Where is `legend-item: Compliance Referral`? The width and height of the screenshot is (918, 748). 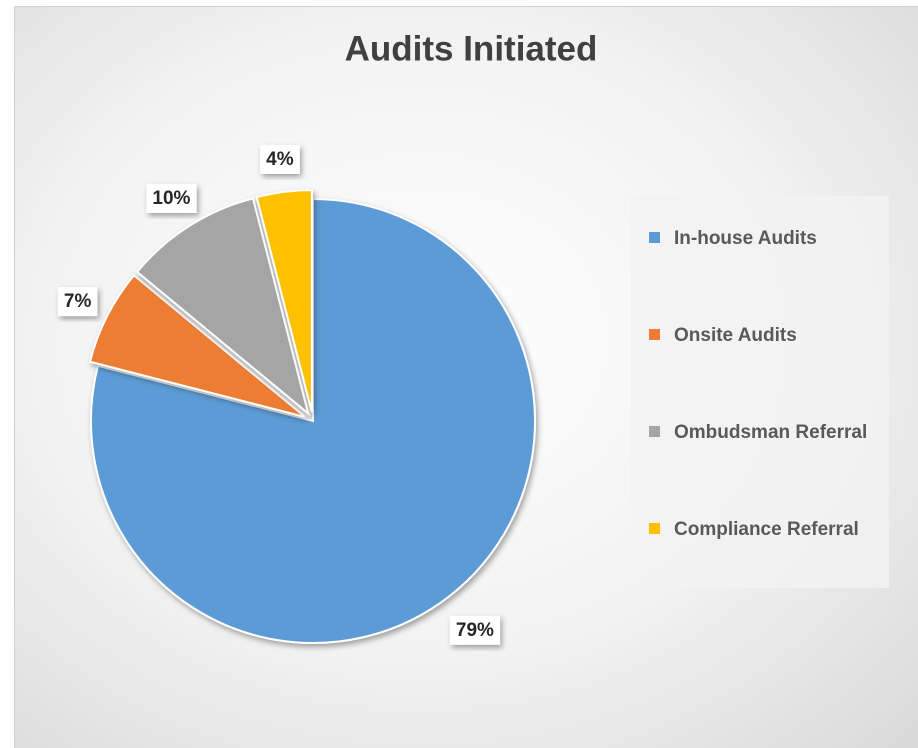
legend-item: Compliance Referral is located at coordinates (764, 530).